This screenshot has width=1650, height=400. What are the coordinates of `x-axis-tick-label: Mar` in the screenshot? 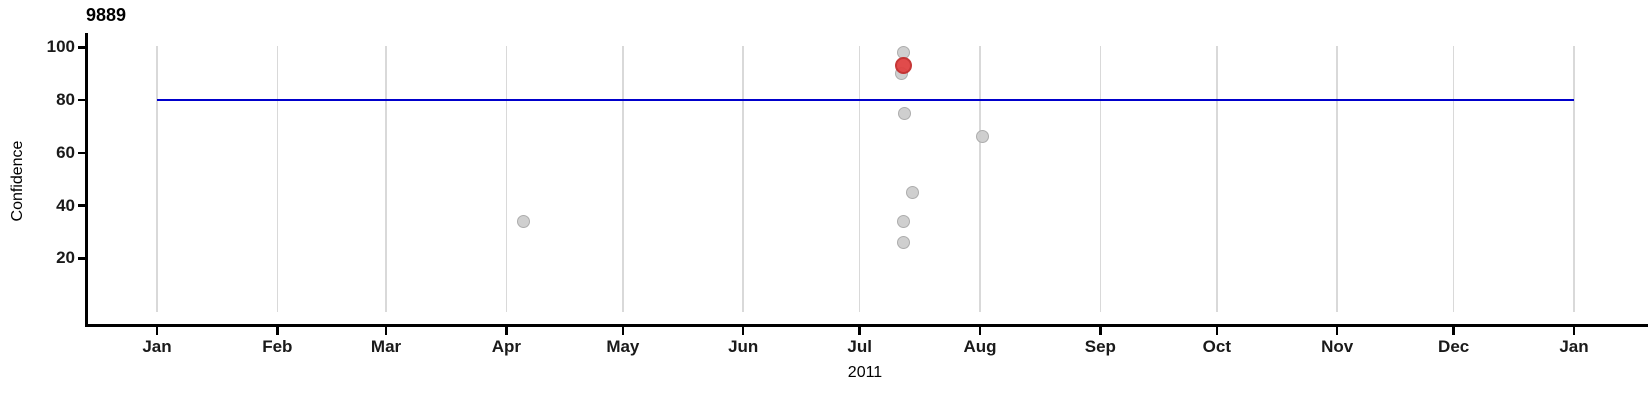 It's located at (386, 346).